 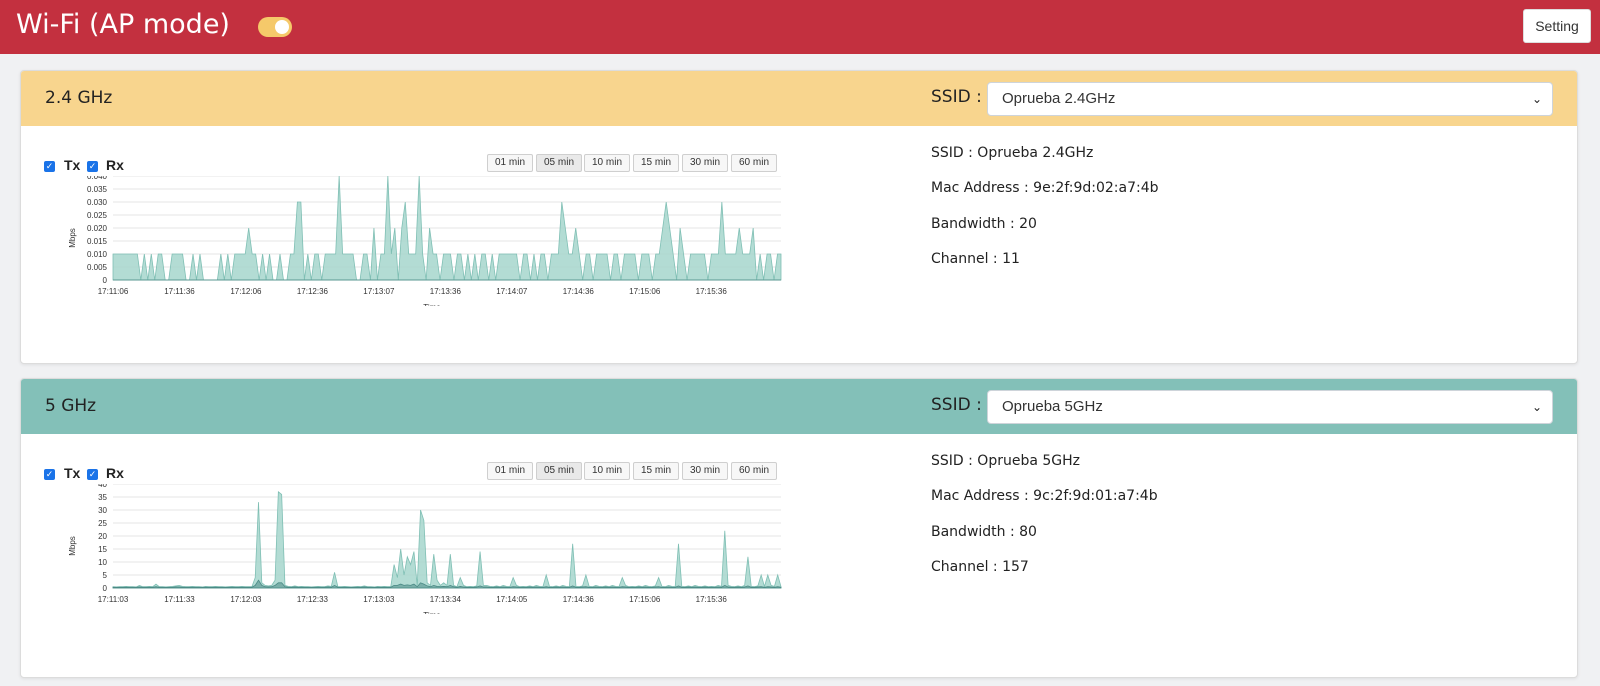 I want to click on x-tick-label: 17:12:36, so click(x=313, y=291).